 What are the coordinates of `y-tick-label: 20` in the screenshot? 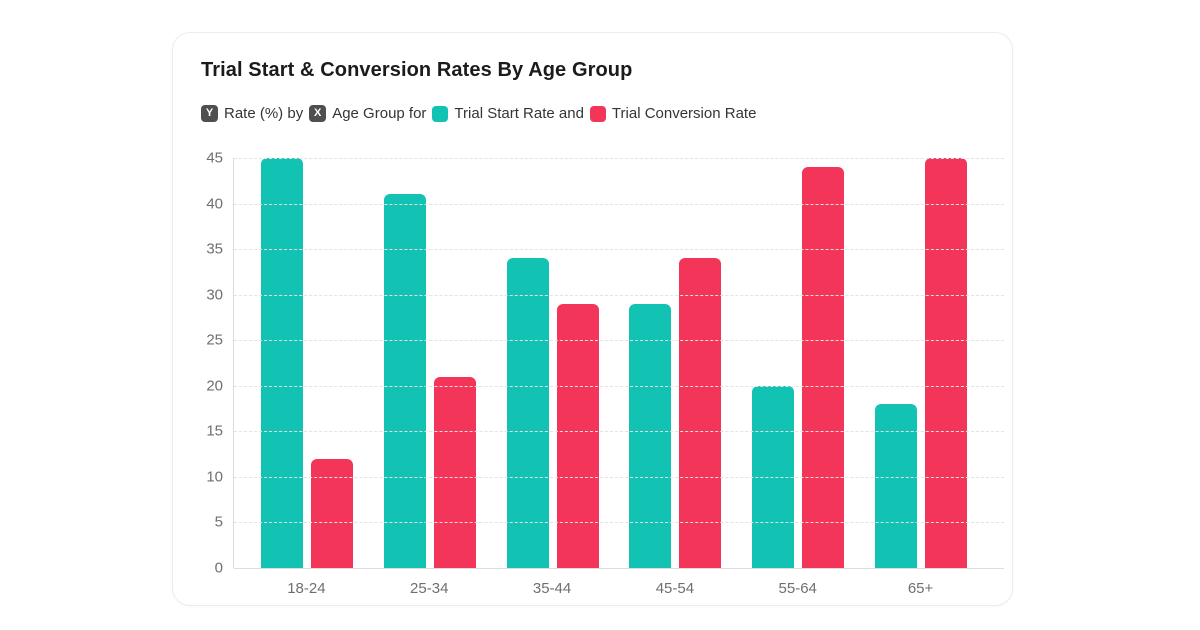 It's located at (214, 386).